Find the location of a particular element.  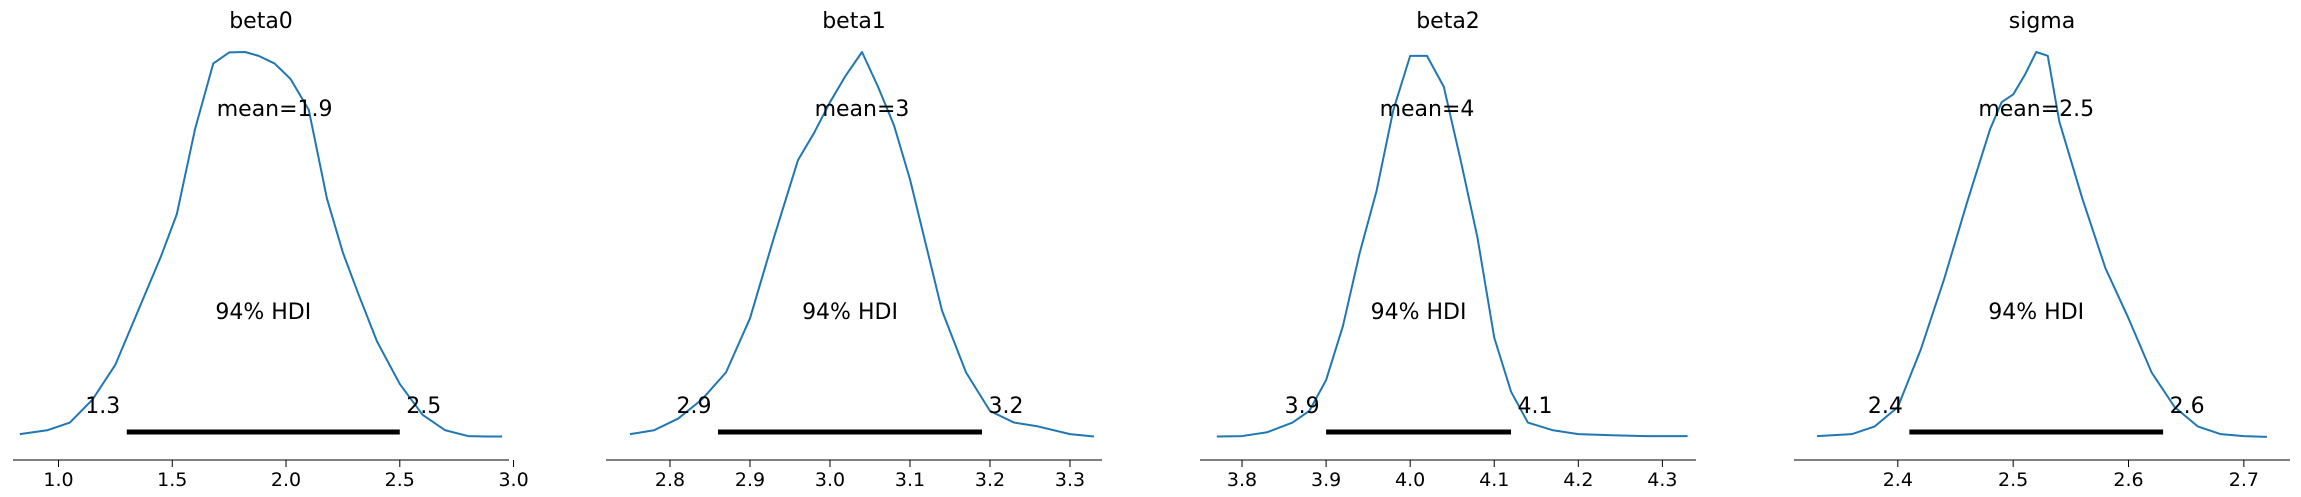

x-tick-label: 2.8 is located at coordinates (670, 480).